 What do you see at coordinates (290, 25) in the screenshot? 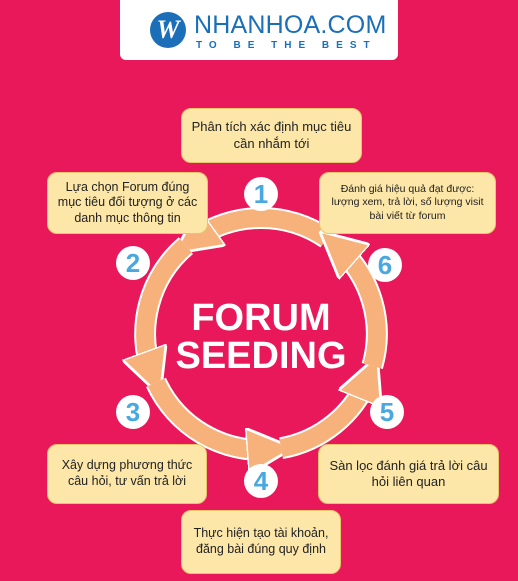
I see `brand-name: NHANHOA.COM` at bounding box center [290, 25].